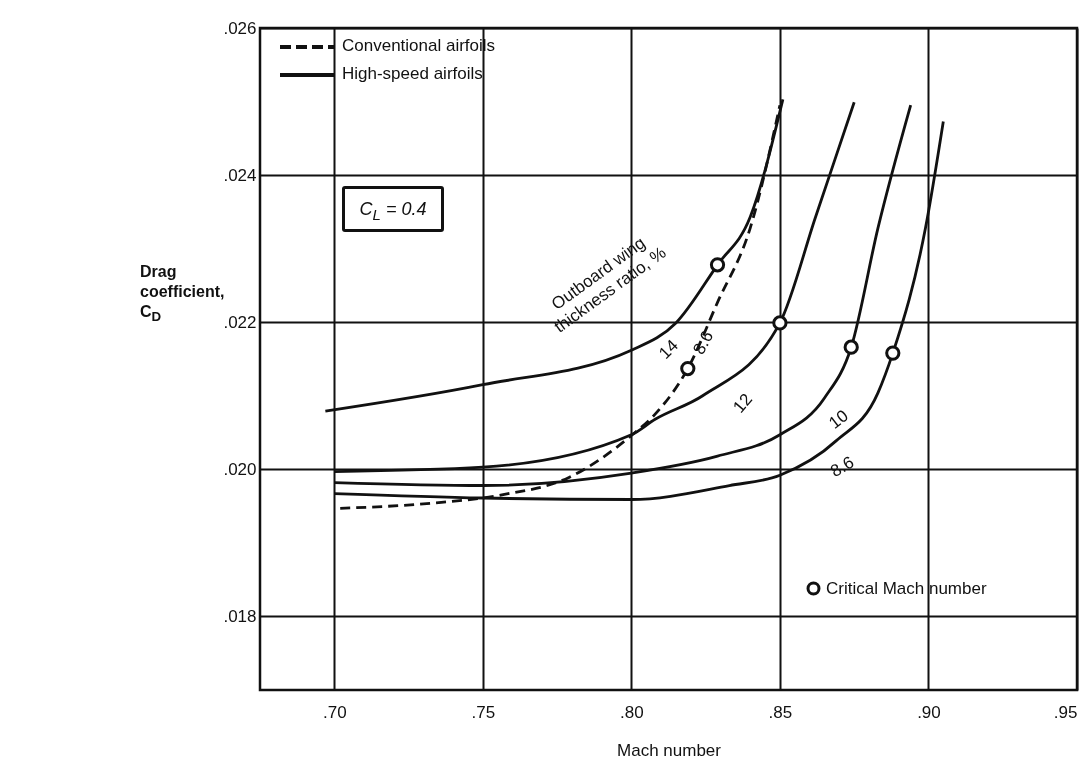  I want to click on x-tick-label: .90, so click(929, 712).